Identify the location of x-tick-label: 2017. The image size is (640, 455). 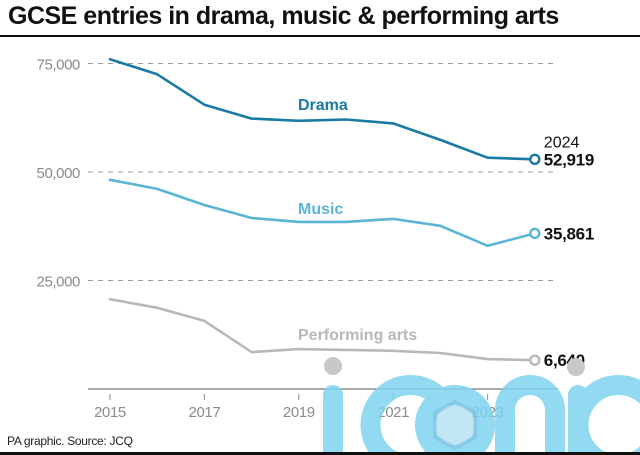
(205, 412).